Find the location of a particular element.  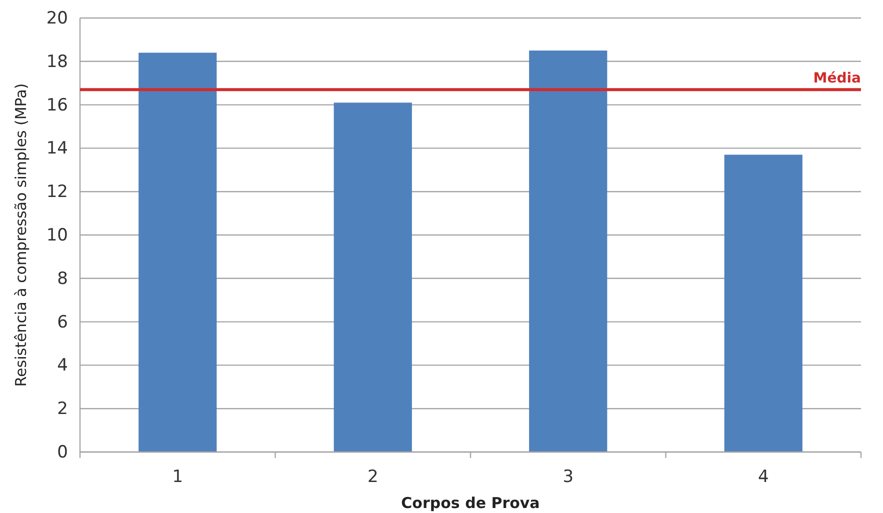

ref-line-label: Média is located at coordinates (837, 78).